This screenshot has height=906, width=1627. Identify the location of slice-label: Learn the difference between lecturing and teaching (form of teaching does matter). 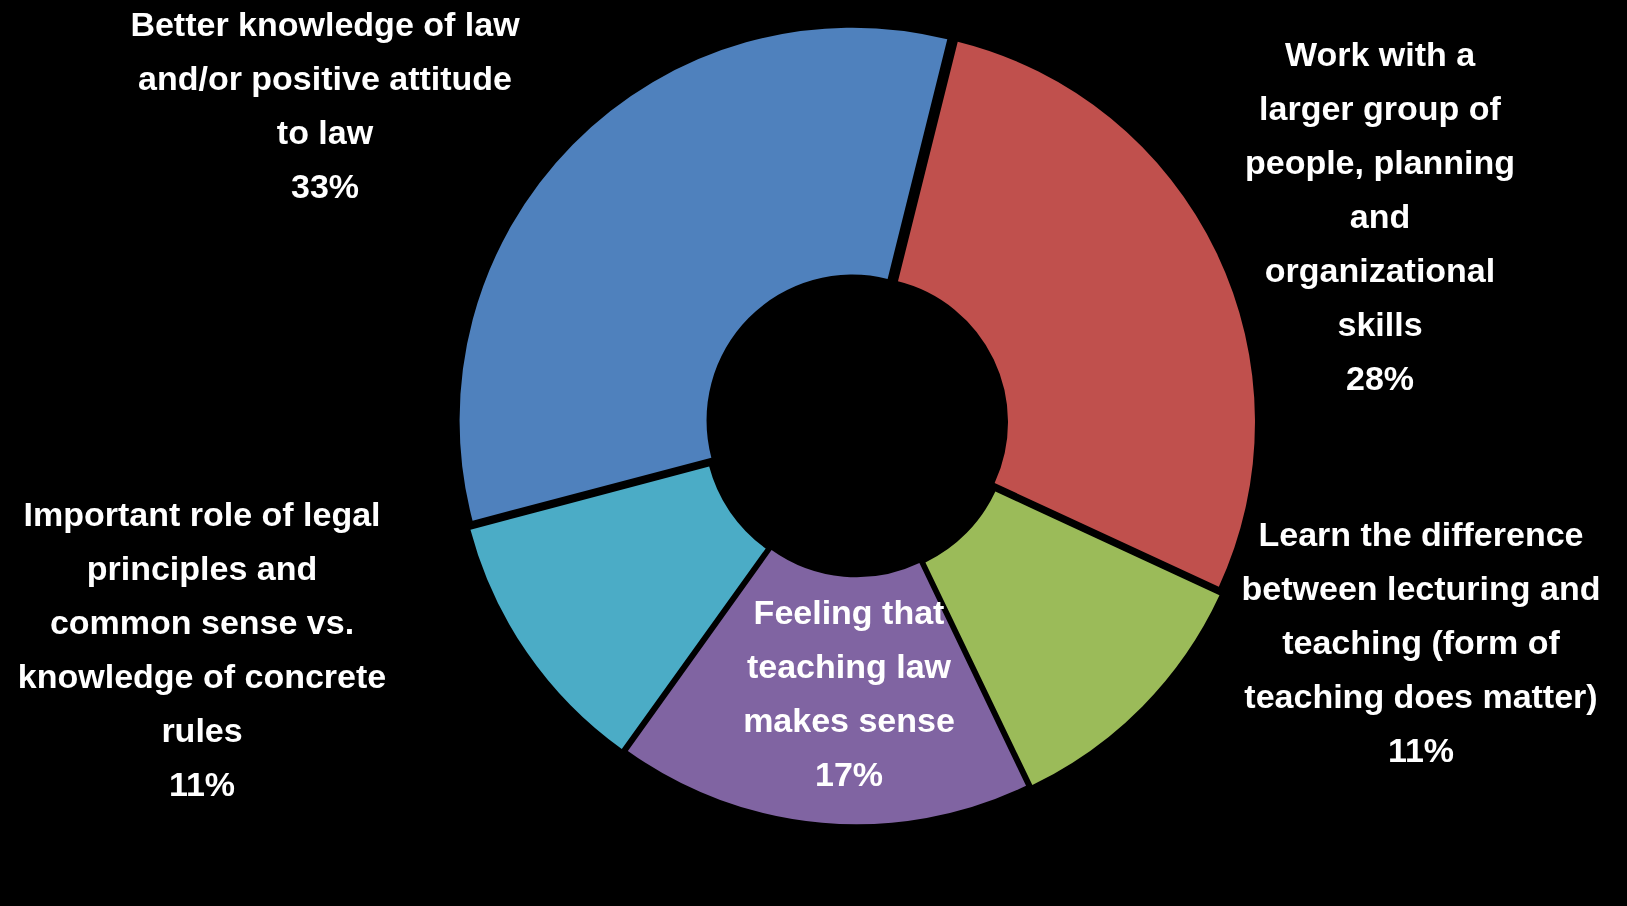
(1421, 615).